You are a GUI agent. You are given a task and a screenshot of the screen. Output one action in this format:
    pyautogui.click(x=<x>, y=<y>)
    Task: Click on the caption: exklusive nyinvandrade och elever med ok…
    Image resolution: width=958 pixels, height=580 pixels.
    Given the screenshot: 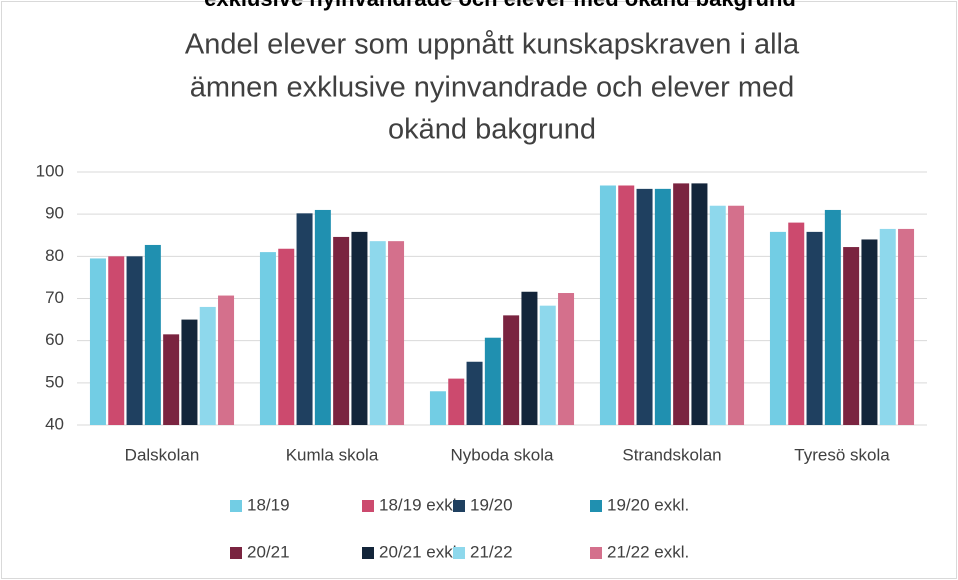 What is the action you would take?
    pyautogui.click(x=500, y=5)
    